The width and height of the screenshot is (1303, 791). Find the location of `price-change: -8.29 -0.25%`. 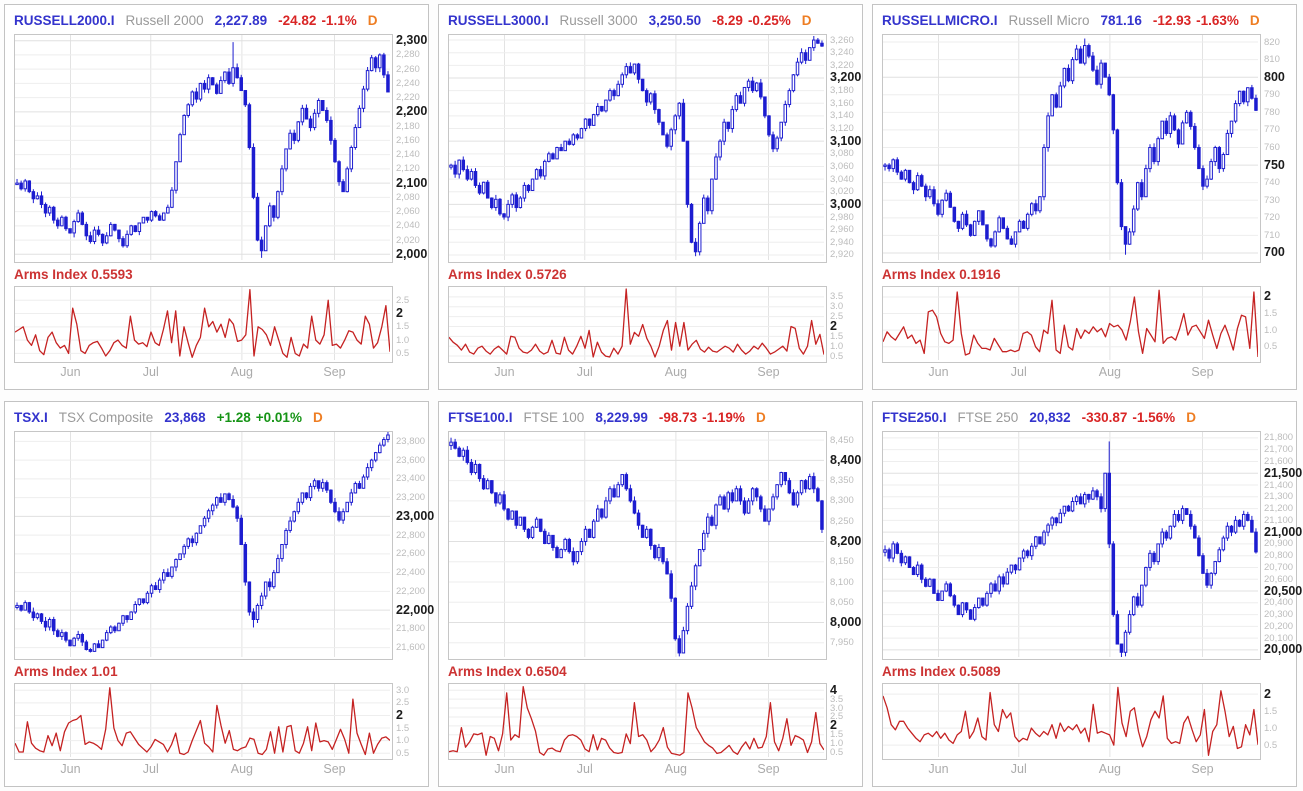

price-change: -8.29 -0.25% is located at coordinates (751, 20).